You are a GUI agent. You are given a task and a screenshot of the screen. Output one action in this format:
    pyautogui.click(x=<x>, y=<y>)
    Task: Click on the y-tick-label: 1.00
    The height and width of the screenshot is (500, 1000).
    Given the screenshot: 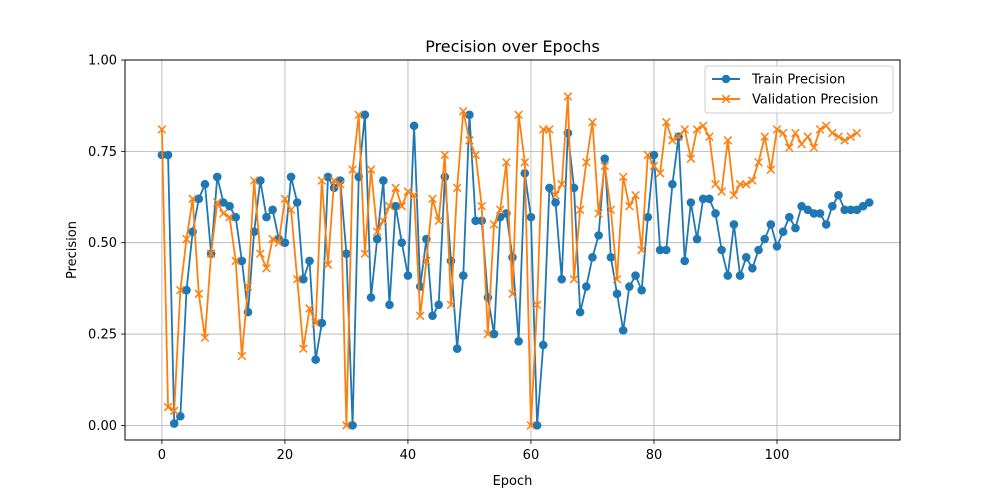 What is the action you would take?
    pyautogui.click(x=102, y=61)
    